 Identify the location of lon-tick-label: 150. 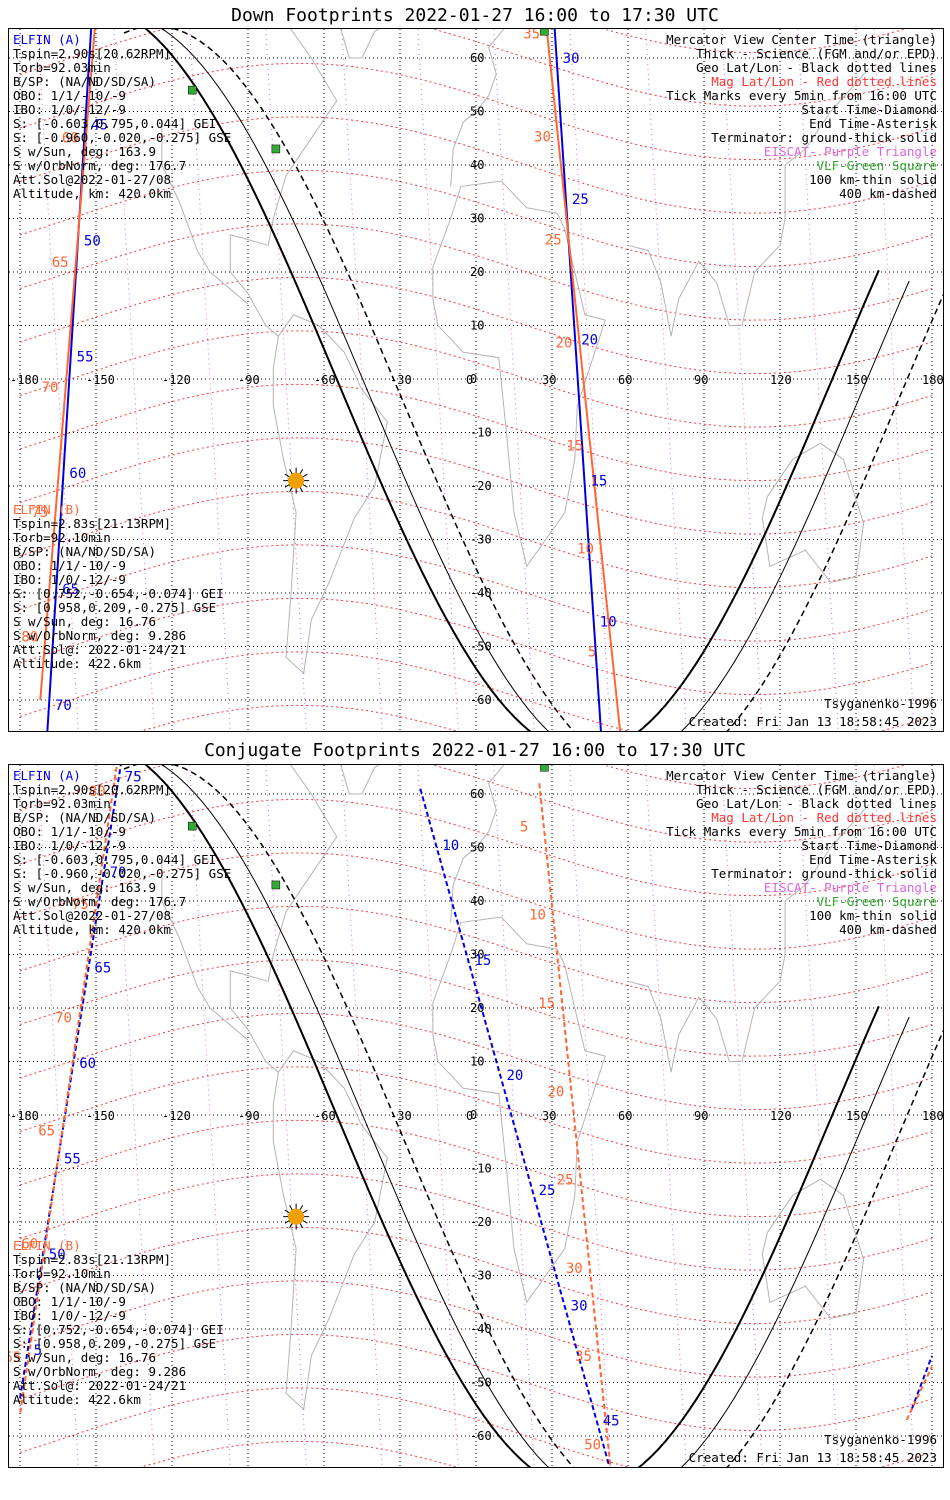
(857, 380).